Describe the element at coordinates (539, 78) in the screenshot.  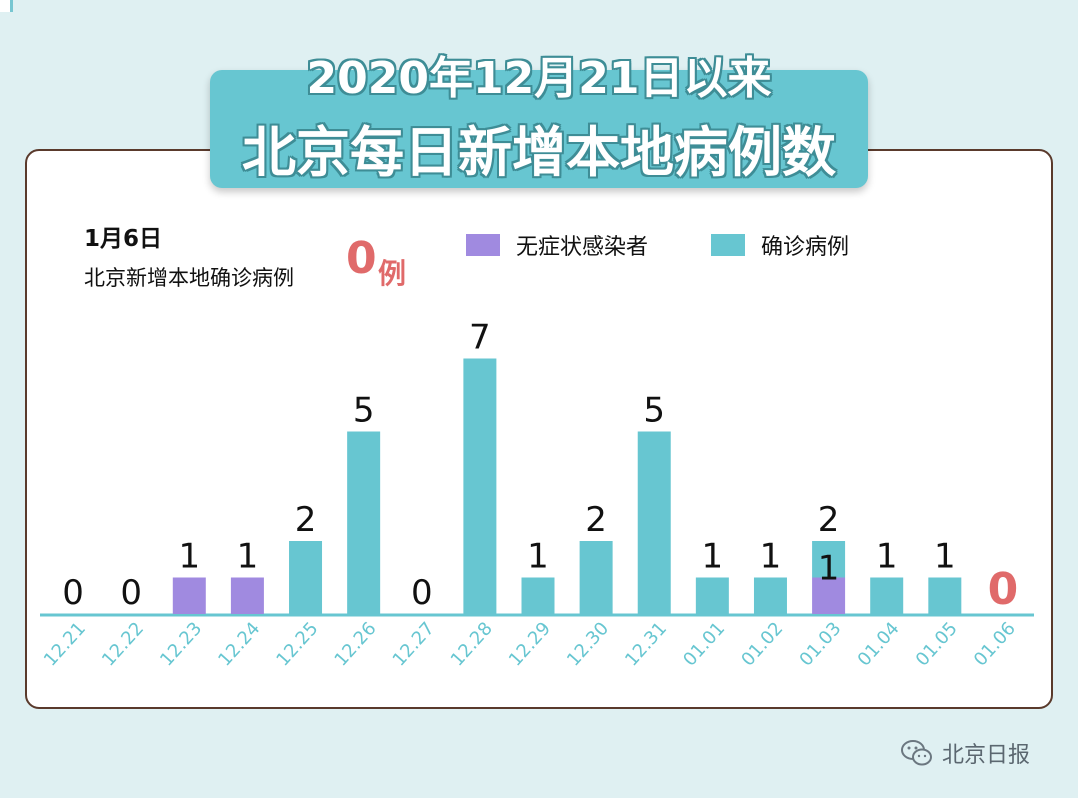
I see `title-line-1: 2020年12月21日以来` at that location.